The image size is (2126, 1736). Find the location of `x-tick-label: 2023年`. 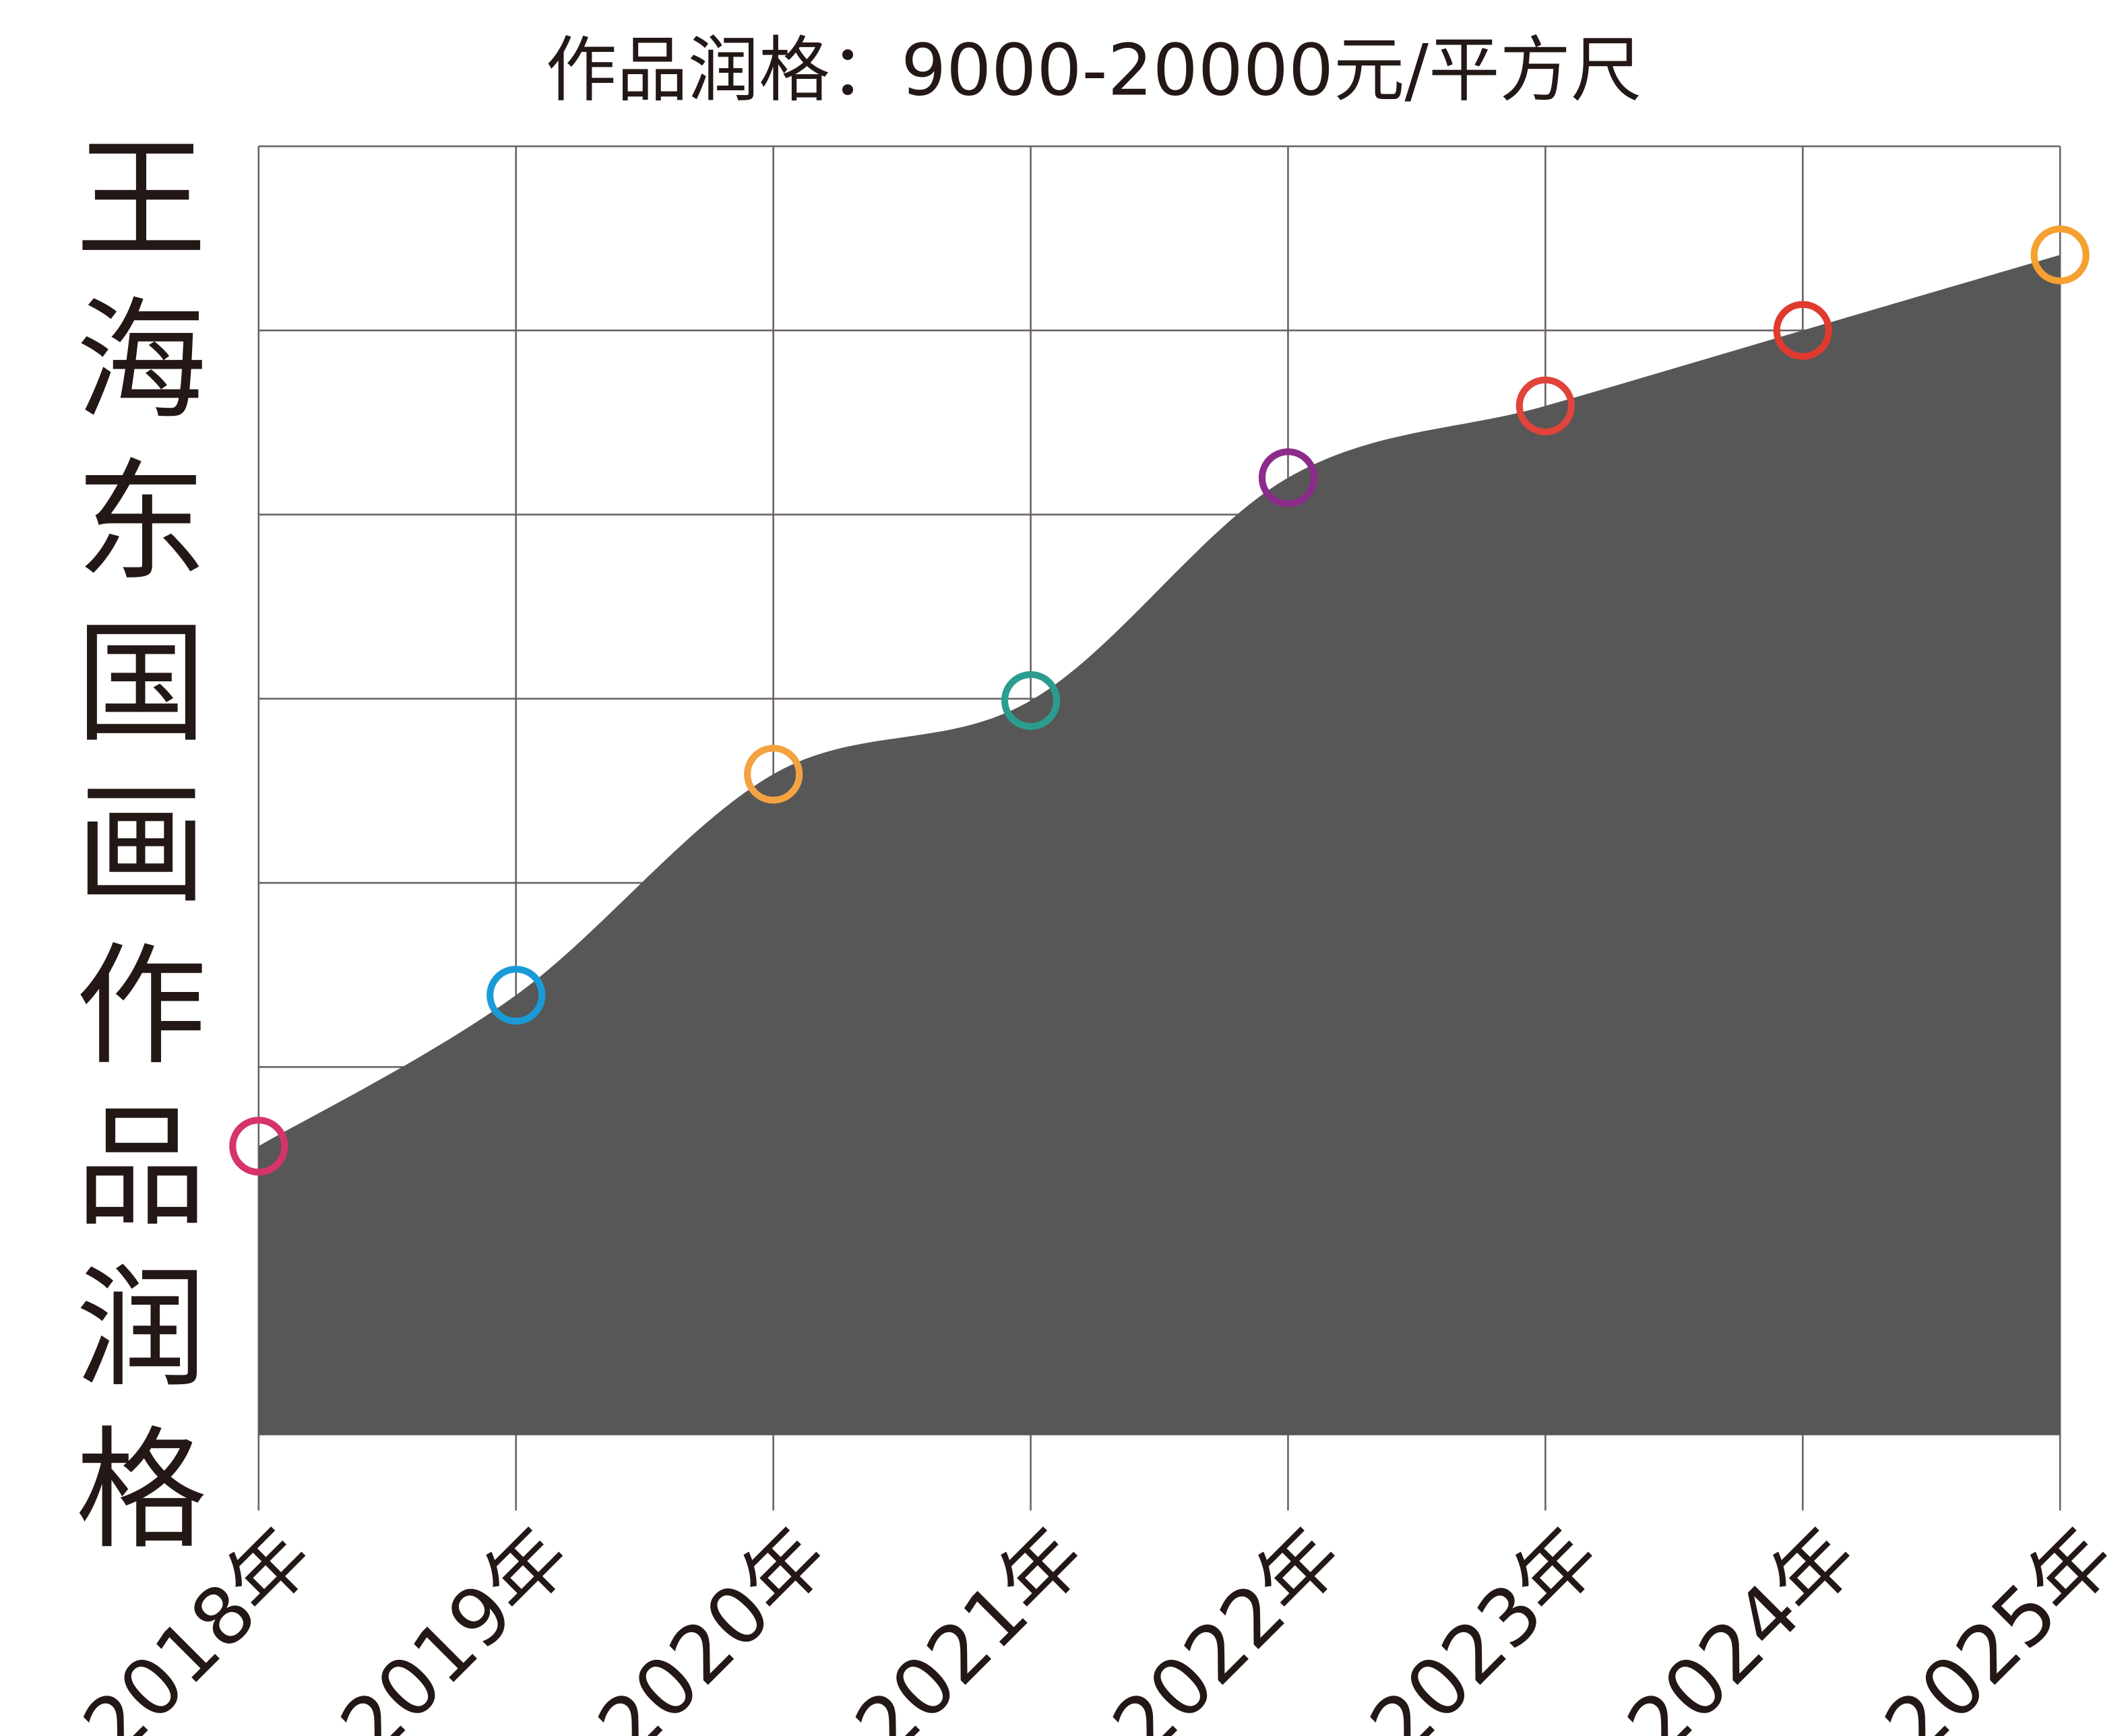

x-tick-label: 2023年 is located at coordinates (1484, 1623).